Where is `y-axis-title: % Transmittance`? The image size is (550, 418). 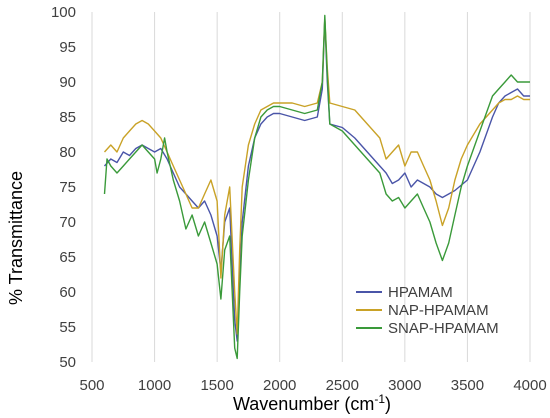 y-axis-title: % Transmittance is located at coordinates (16, 238).